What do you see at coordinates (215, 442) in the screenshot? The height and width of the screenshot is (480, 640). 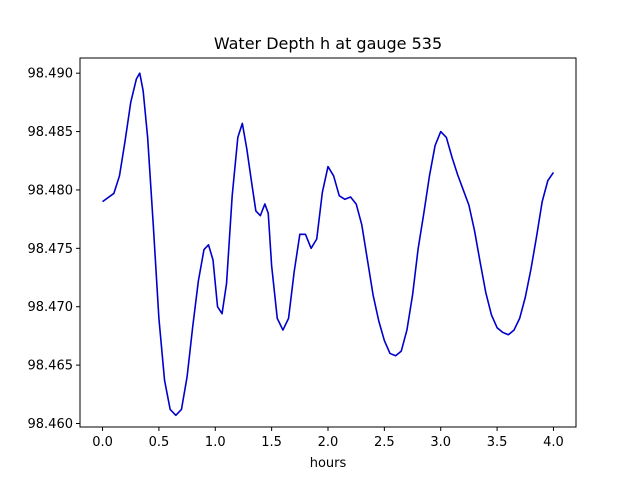 I see `x-tick-label: 1.0` at bounding box center [215, 442].